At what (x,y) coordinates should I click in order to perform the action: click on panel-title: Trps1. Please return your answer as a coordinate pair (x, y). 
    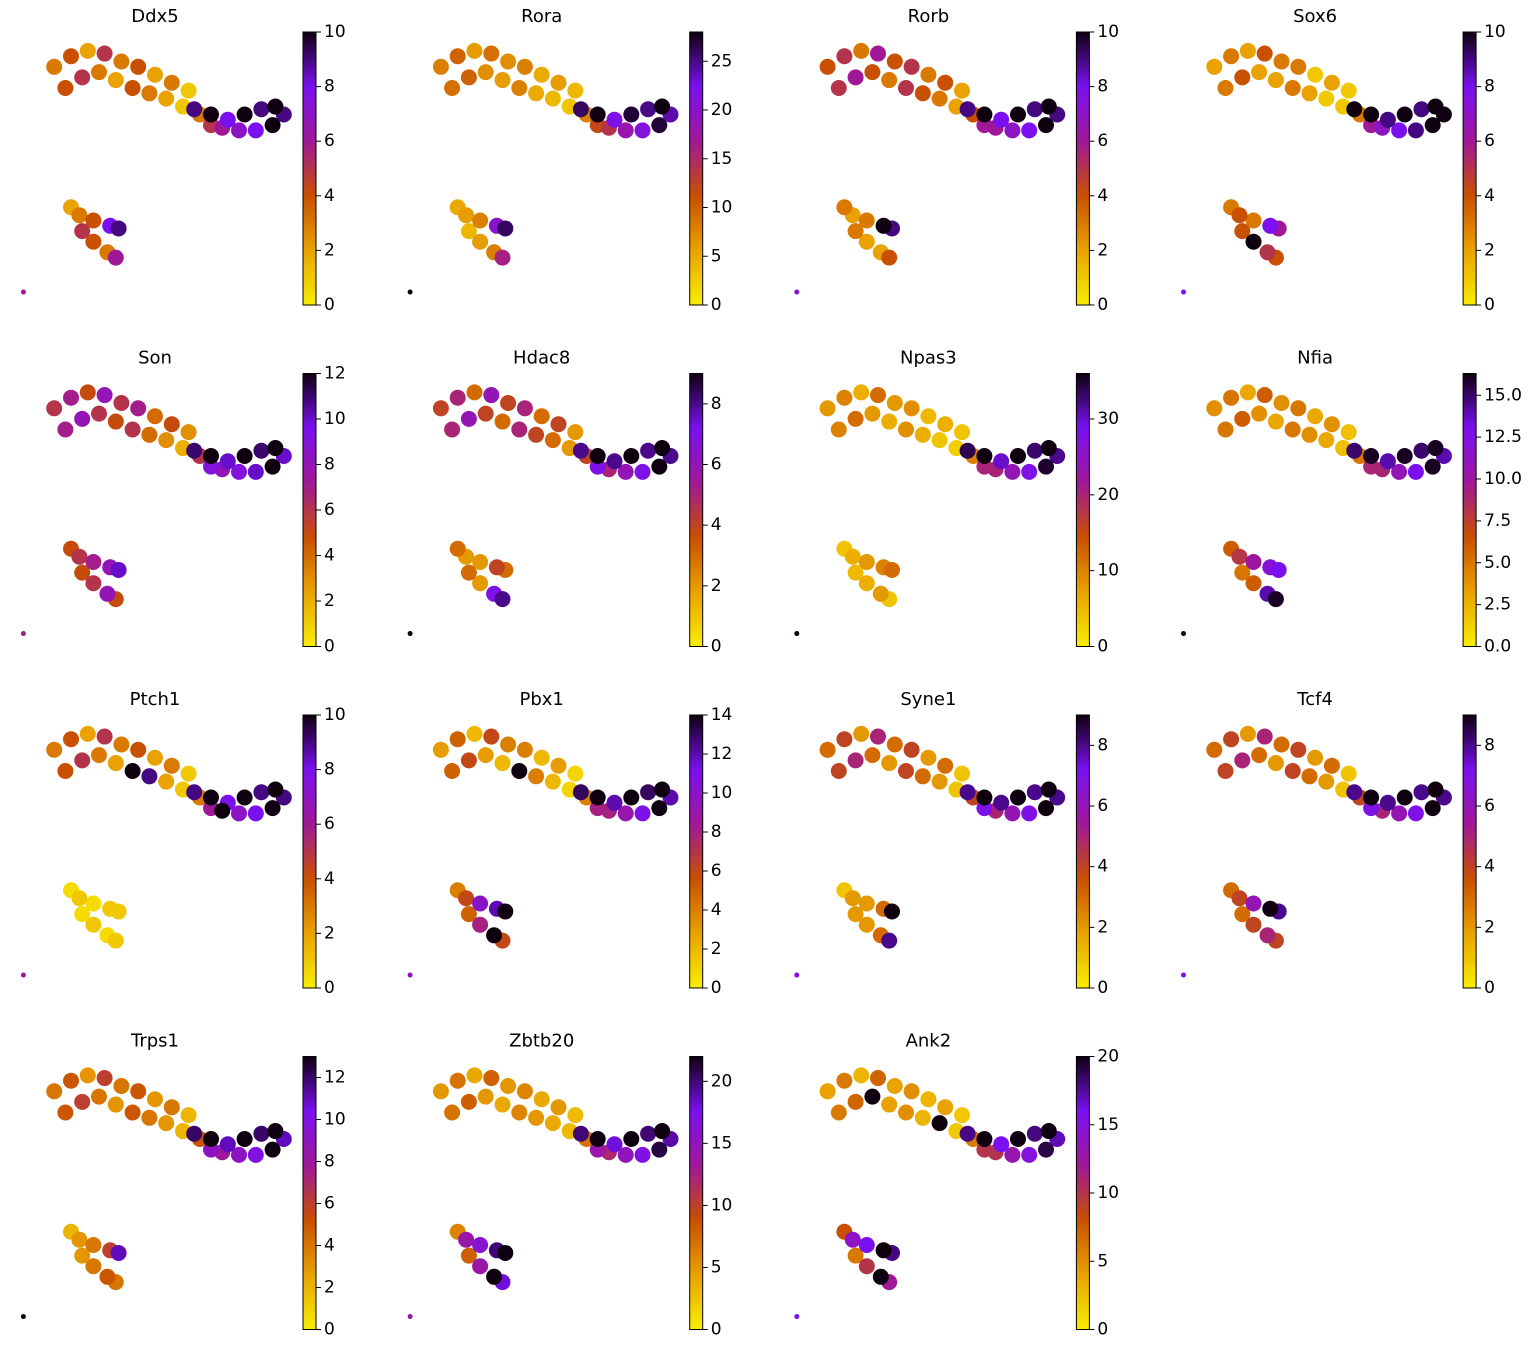
    Looking at the image, I should click on (154, 1041).